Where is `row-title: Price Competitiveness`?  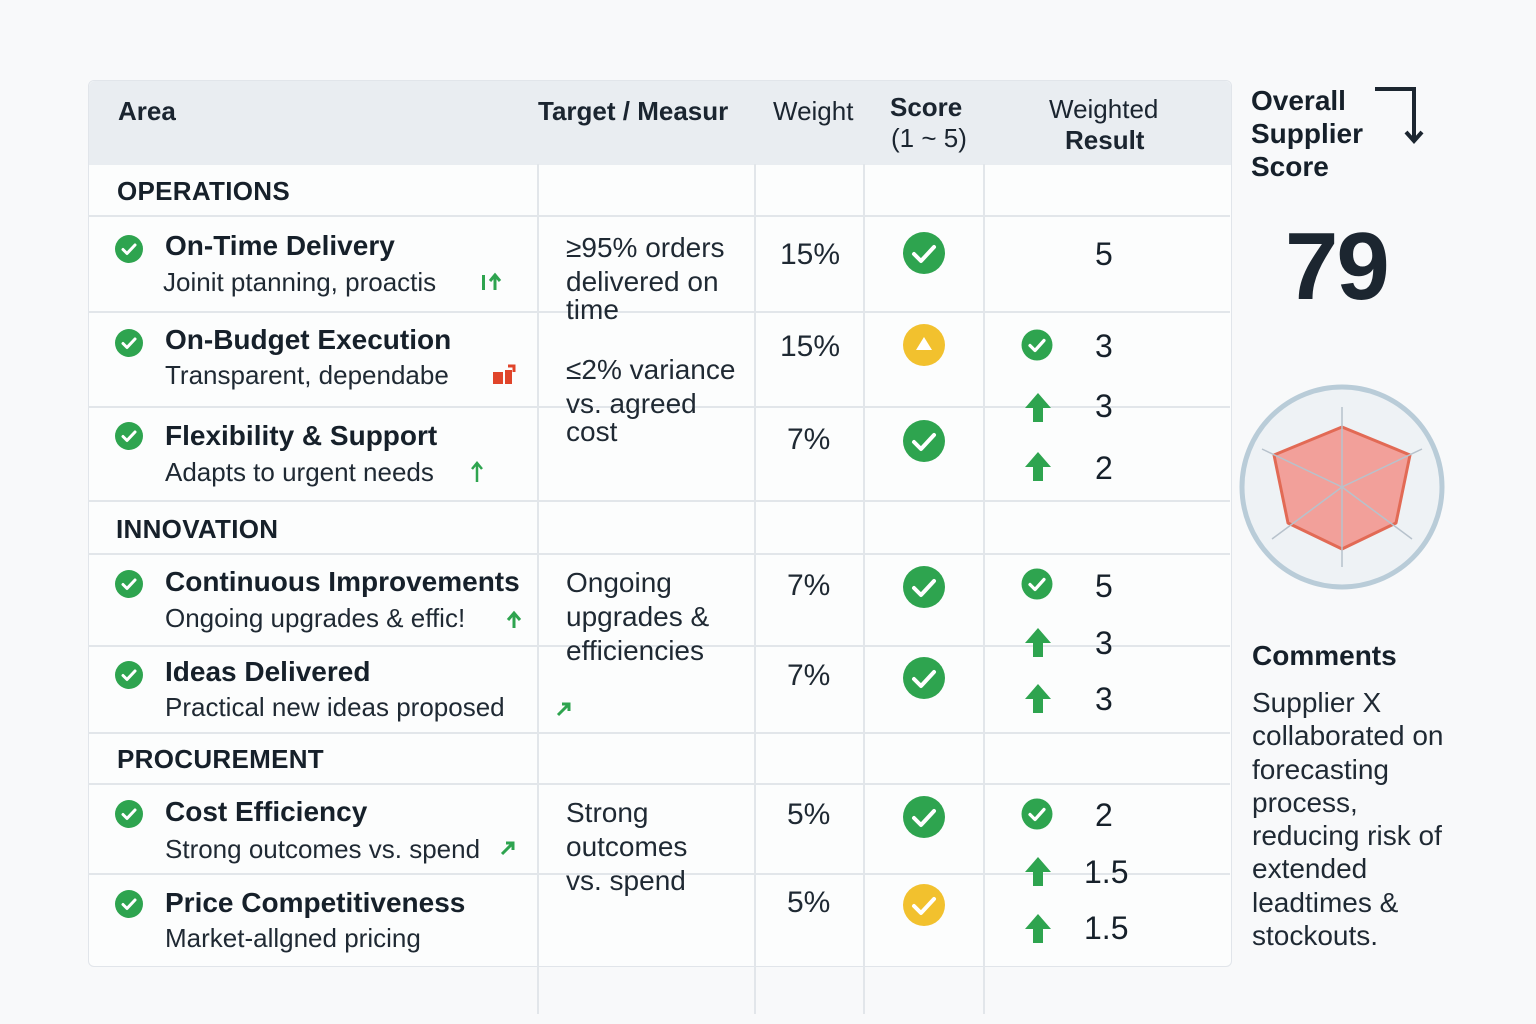 row-title: Price Competitiveness is located at coordinates (315, 902).